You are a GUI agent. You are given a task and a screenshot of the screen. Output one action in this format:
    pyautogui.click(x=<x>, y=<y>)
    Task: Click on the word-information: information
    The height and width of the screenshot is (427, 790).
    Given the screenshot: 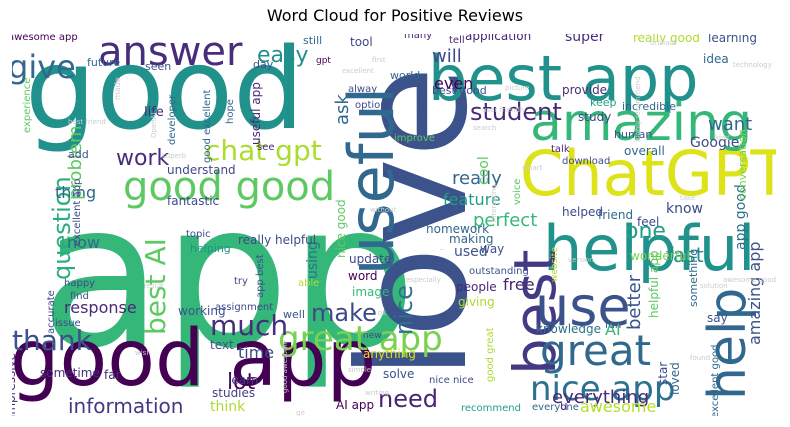 What is the action you would take?
    pyautogui.click(x=125, y=405)
    